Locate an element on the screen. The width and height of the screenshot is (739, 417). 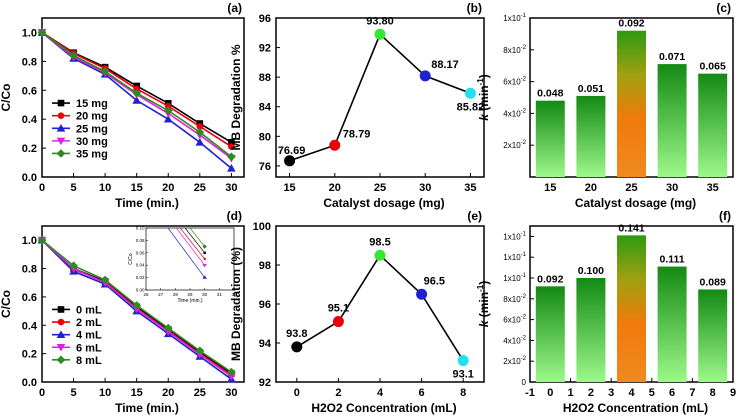
panel-d-legend-label: 2 mL is located at coordinates (89, 323).